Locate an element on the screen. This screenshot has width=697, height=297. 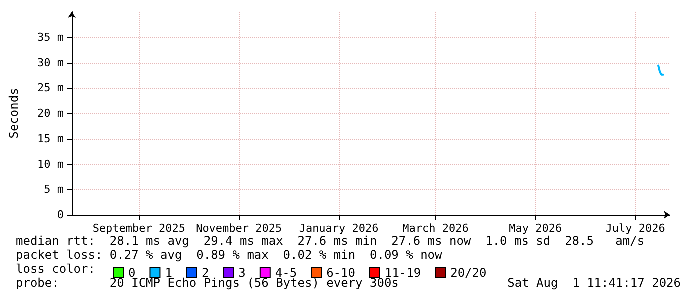
y-tick-label: 0 is located at coordinates (60, 215).